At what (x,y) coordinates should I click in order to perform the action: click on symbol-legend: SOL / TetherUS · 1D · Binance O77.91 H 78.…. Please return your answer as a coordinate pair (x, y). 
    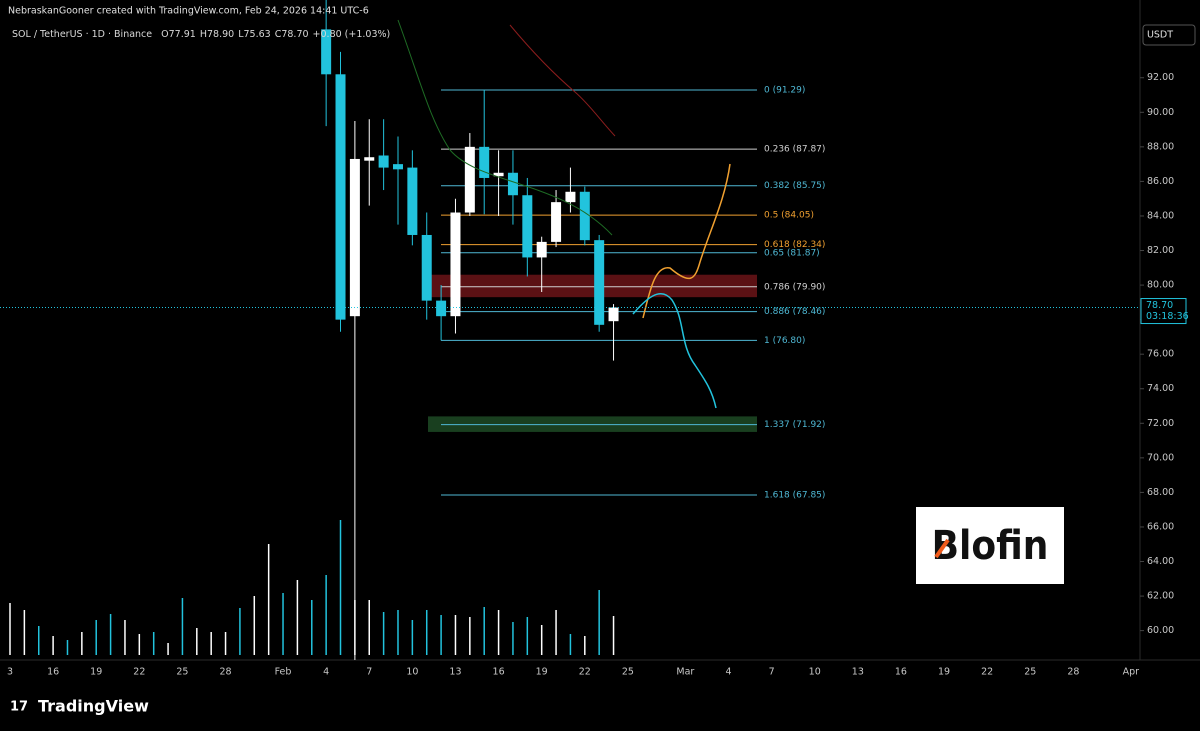
    Looking at the image, I should click on (201, 34).